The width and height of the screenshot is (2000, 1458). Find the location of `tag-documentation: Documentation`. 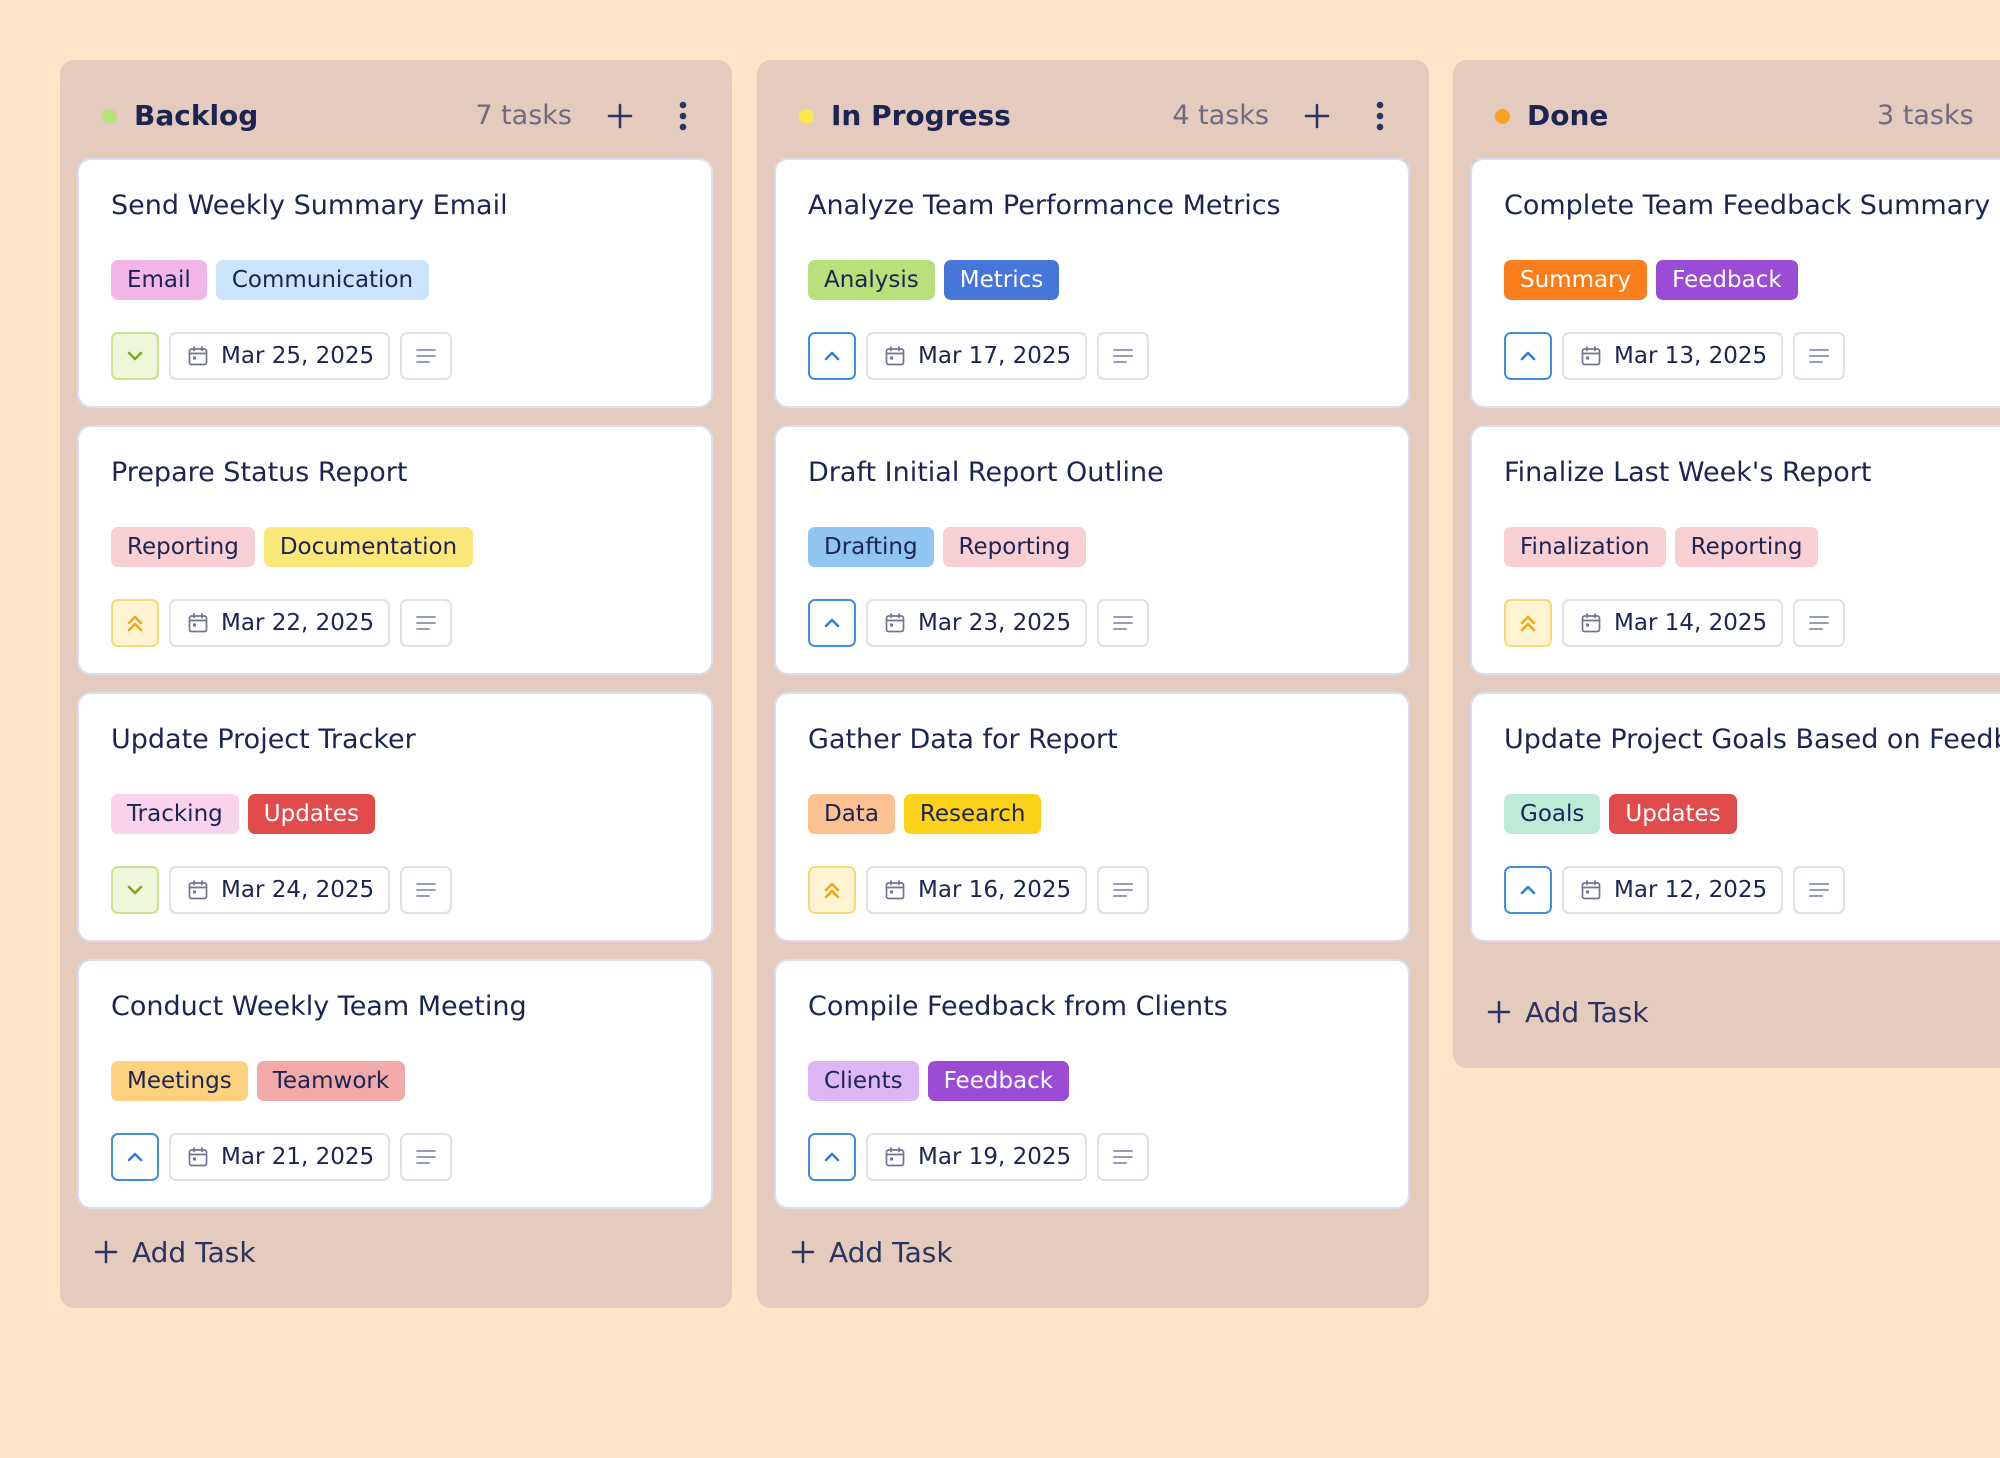

tag-documentation: Documentation is located at coordinates (368, 547).